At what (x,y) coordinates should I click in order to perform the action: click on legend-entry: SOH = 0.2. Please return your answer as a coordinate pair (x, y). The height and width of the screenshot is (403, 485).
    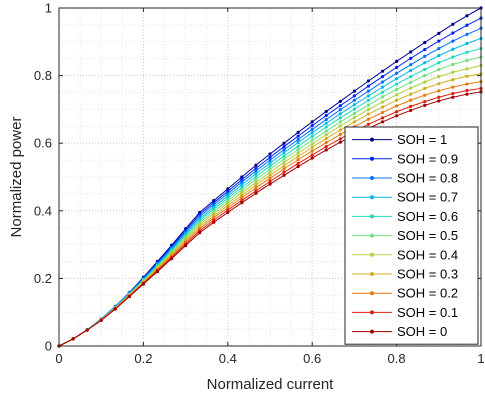
    Looking at the image, I should click on (405, 293).